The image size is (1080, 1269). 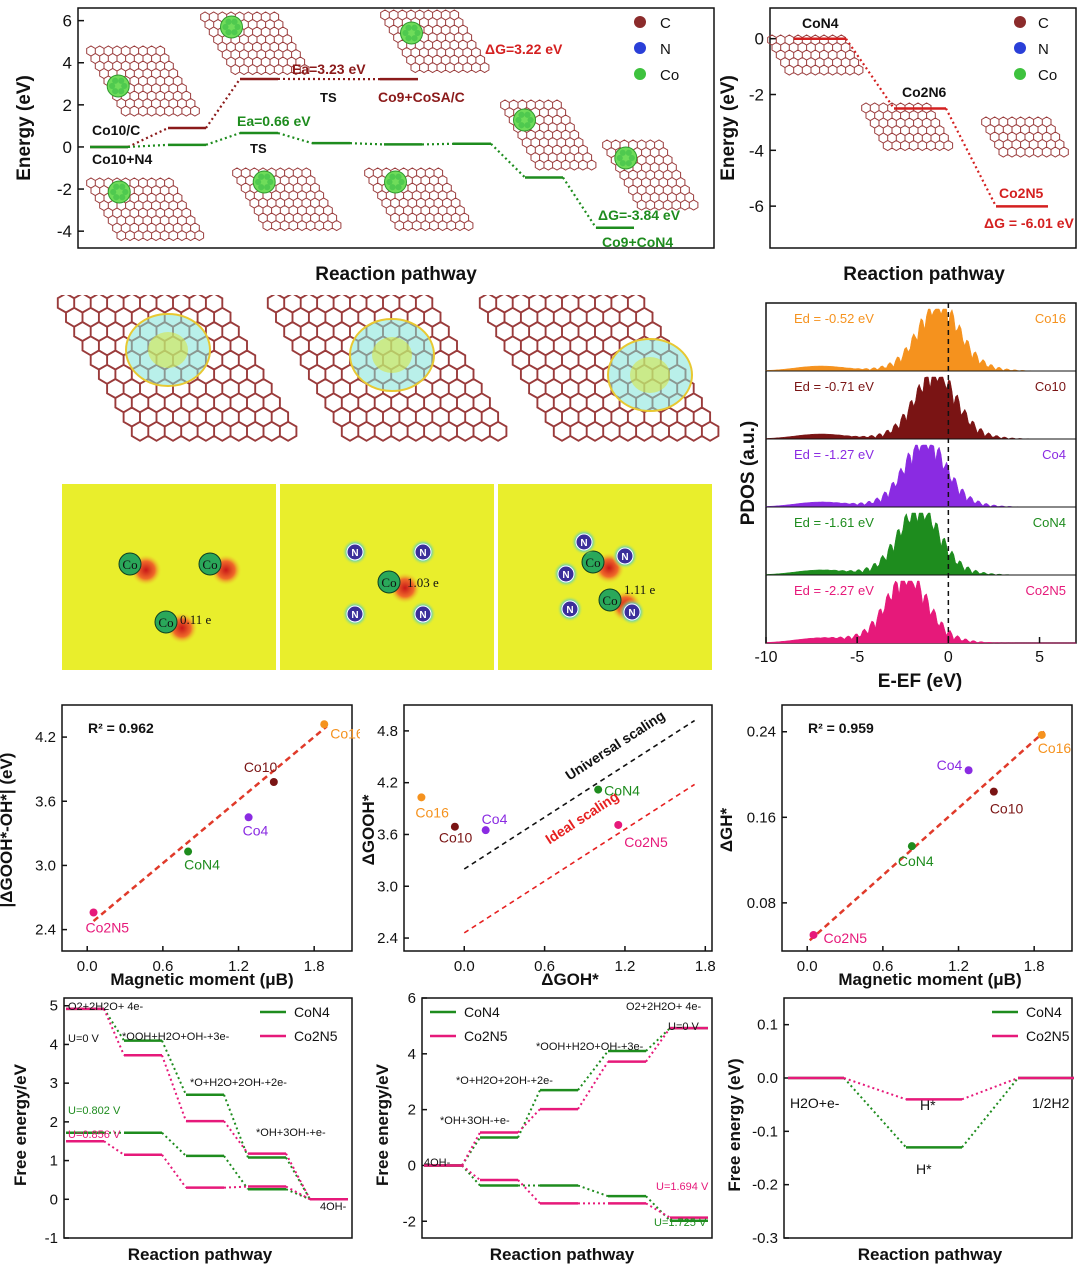 What do you see at coordinates (765, 1238) in the screenshot?
I see `panel-i-ytick-label: -0.3` at bounding box center [765, 1238].